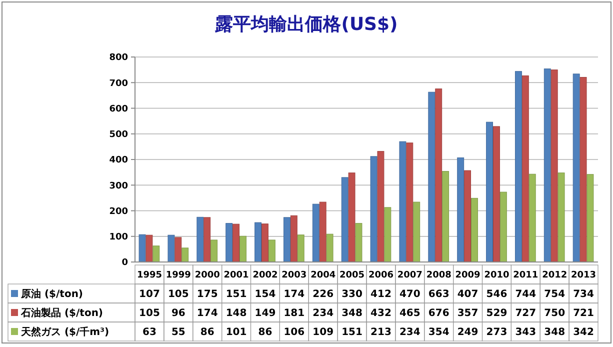 Image resolution: width=613 pixels, height=347 pixels. What do you see at coordinates (467, 275) in the screenshot?
I see `x-tick-label: 2009` at bounding box center [467, 275].